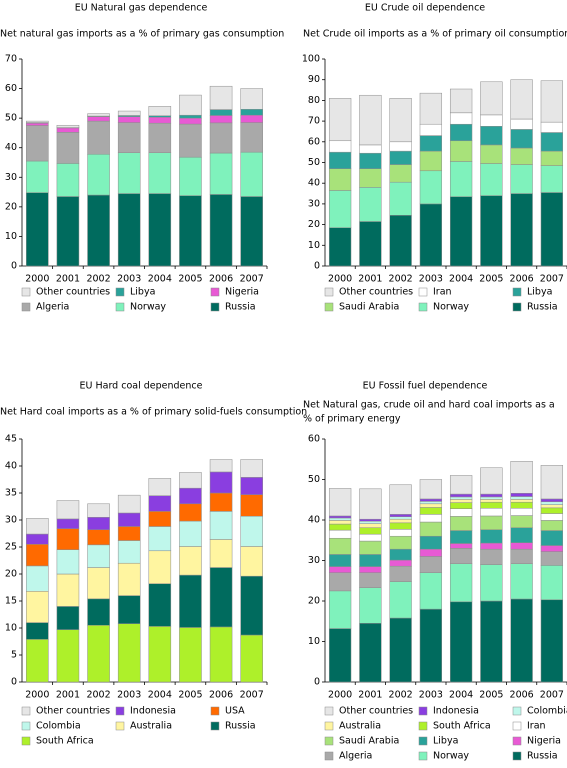 The image size is (567, 768). What do you see at coordinates (400, 241) in the screenshot?
I see `bar-russia-2002` at bounding box center [400, 241].